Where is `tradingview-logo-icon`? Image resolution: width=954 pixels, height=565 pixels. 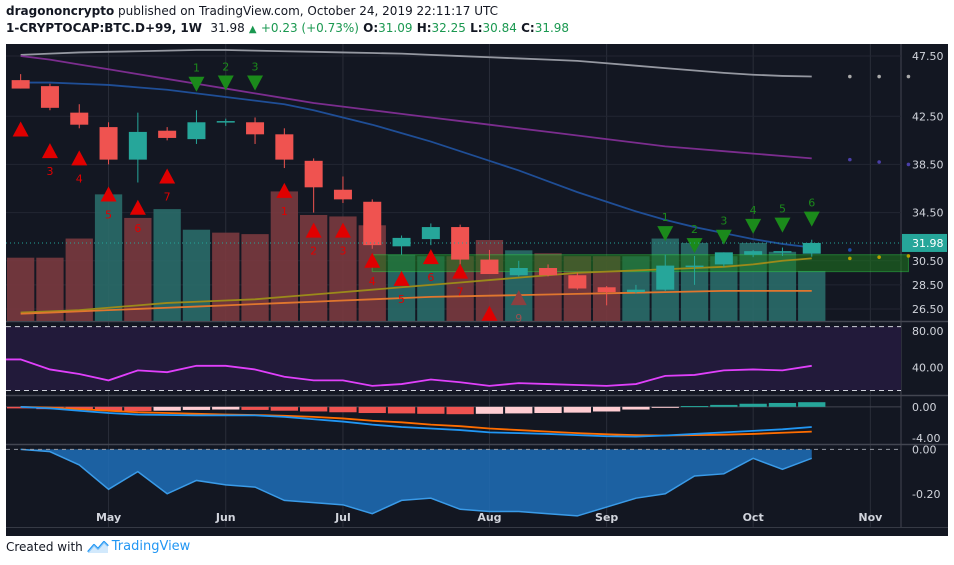
tradingview-logo-icon is located at coordinates (97, 547).